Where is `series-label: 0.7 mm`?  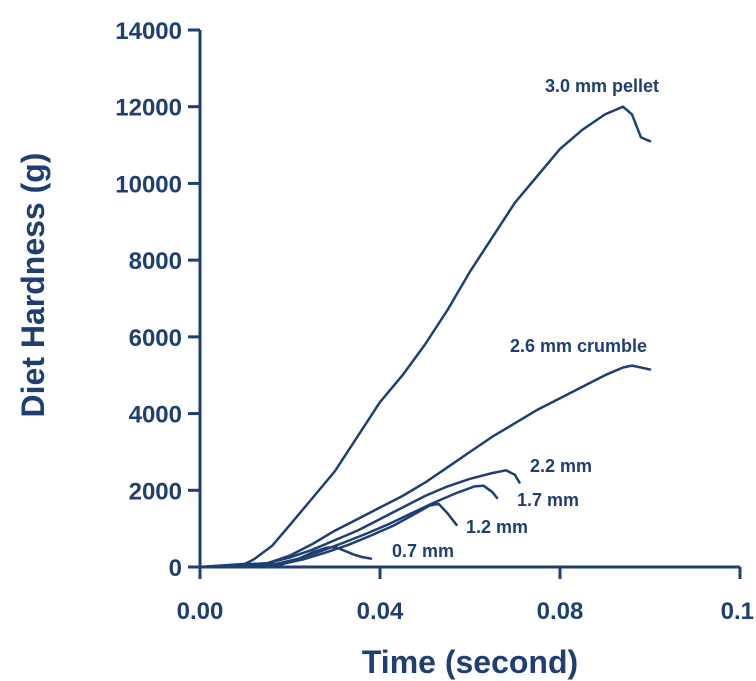
series-label: 0.7 mm is located at coordinates (423, 551).